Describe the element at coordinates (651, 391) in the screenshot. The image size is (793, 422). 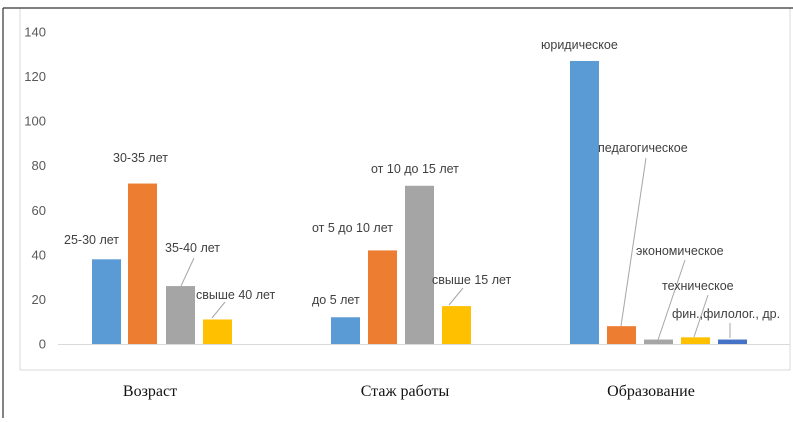
I see `category-label: Образование` at that location.